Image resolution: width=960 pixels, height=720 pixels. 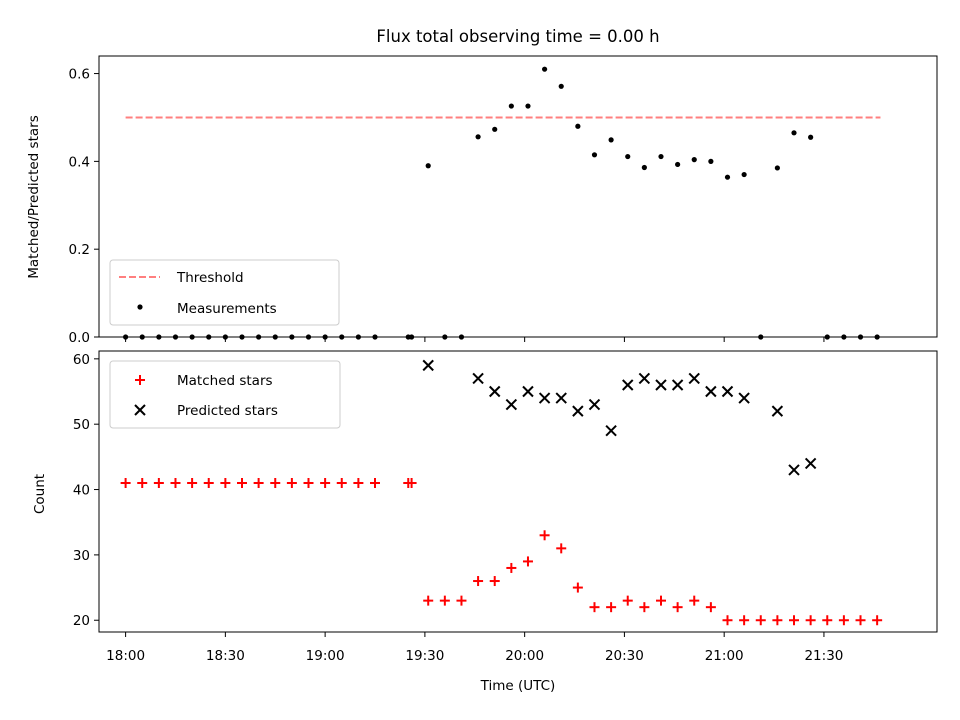 What do you see at coordinates (518, 686) in the screenshot?
I see `x-axis-label: Time (UTC)` at bounding box center [518, 686].